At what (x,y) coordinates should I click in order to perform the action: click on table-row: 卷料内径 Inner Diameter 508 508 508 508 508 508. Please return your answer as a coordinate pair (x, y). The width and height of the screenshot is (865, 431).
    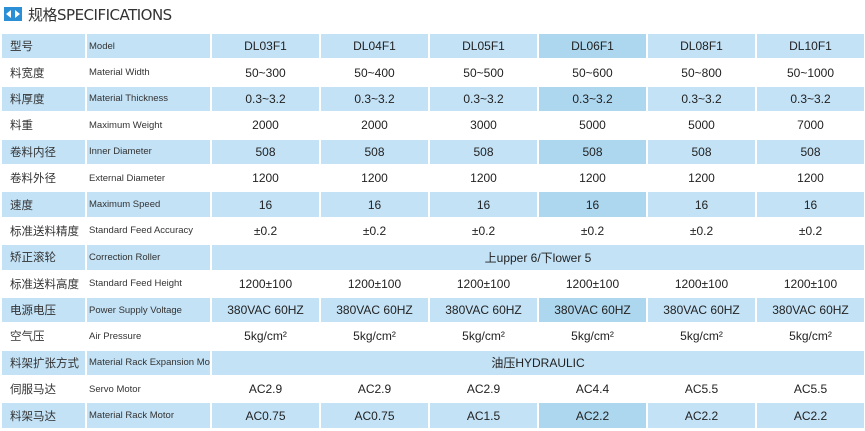
    Looking at the image, I should click on (432, 151).